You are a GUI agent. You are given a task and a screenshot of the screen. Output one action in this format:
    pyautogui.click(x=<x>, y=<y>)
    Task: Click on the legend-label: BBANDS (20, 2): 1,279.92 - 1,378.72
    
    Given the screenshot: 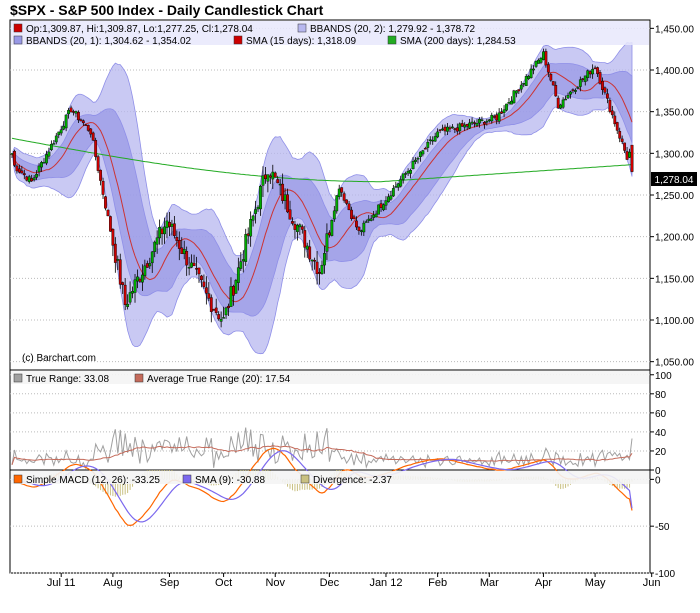 What is the action you would take?
    pyautogui.click(x=393, y=29)
    